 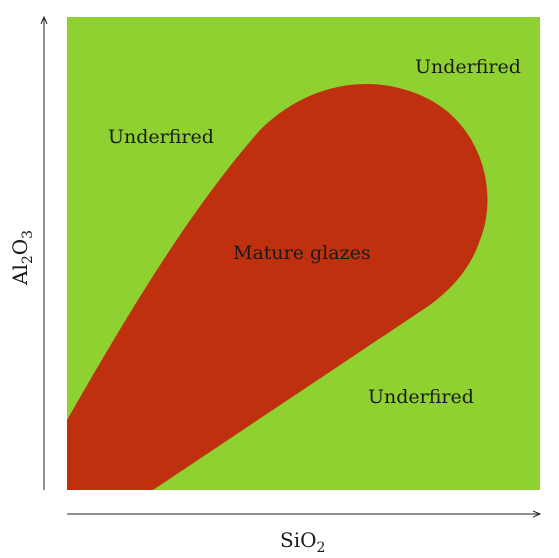 I want to click on label-underfired-top-right: Underfired, so click(x=468, y=67).